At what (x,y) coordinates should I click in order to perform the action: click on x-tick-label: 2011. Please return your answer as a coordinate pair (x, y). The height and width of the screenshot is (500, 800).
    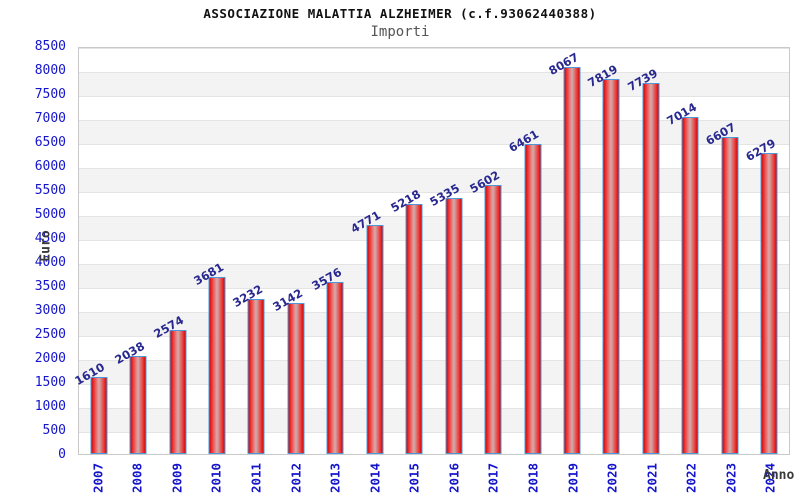
    Looking at the image, I should click on (256, 478).